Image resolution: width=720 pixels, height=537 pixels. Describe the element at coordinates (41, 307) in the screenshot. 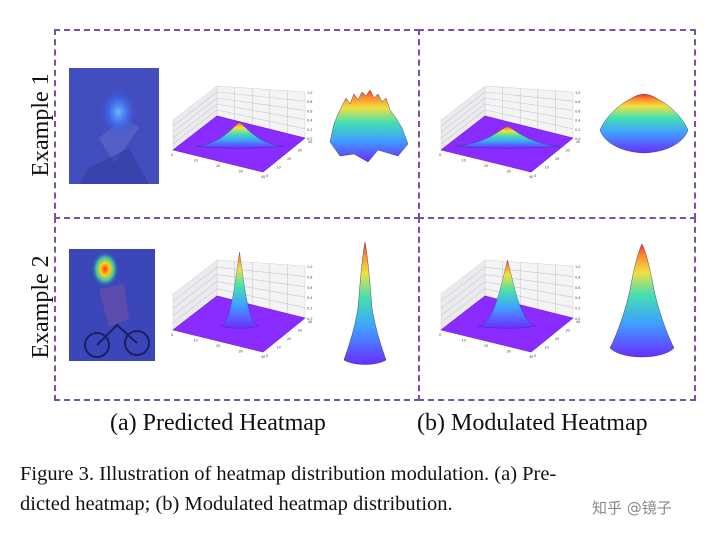

I see `row-label-example-2: Example 2` at that location.